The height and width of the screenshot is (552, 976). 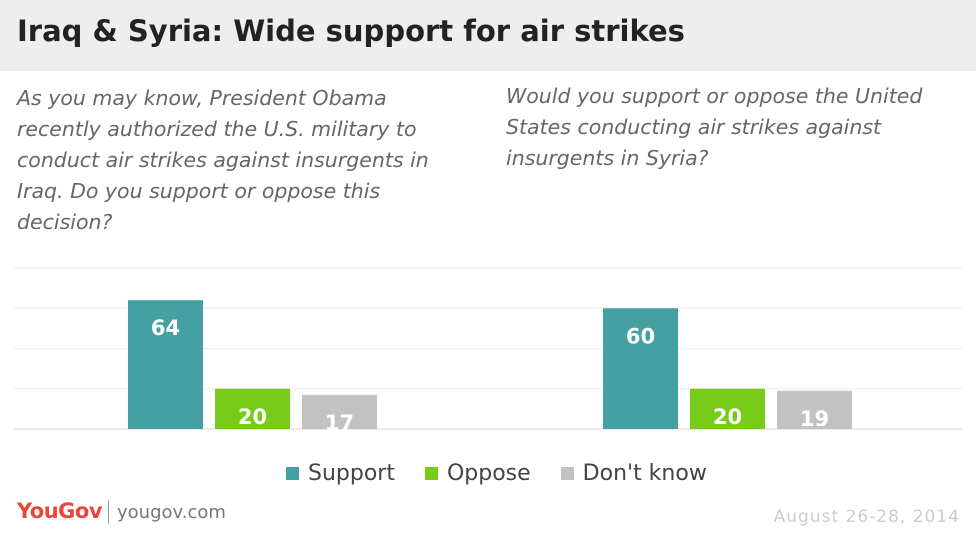 I want to click on data-label-syria-dont-know: 19, so click(x=814, y=419).